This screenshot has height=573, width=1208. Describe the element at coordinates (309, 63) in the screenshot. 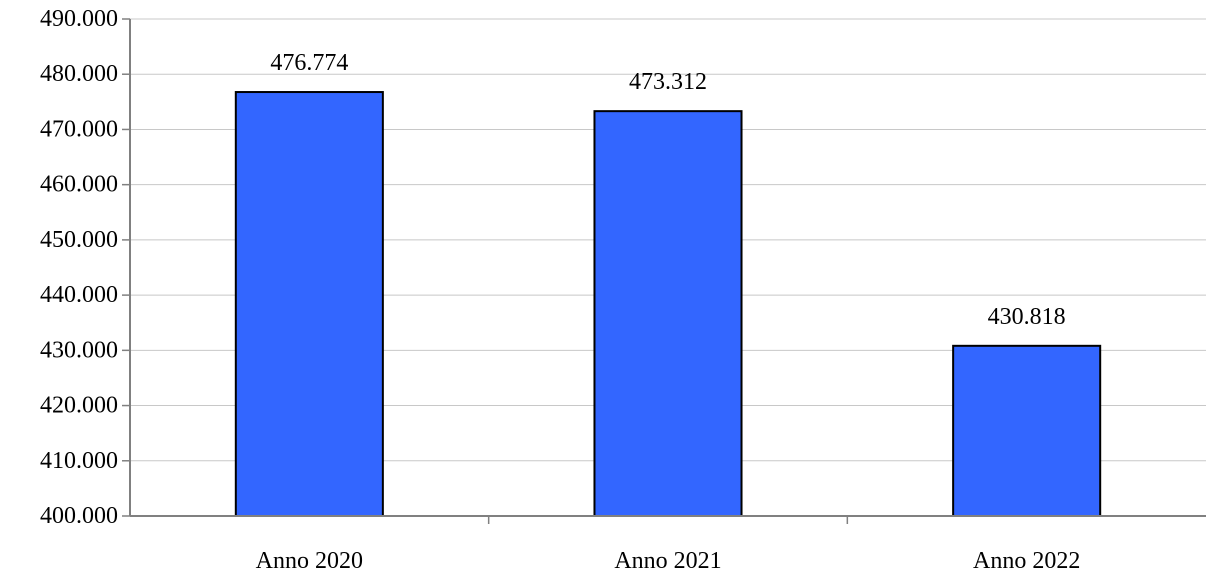

I see `data-label: 476.774` at that location.